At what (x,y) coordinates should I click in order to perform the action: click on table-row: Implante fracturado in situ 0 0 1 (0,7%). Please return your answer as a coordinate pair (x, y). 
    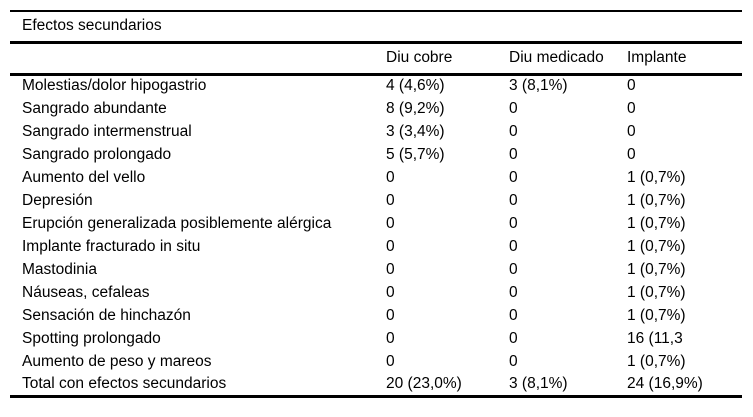
    Looking at the image, I should click on (376, 246).